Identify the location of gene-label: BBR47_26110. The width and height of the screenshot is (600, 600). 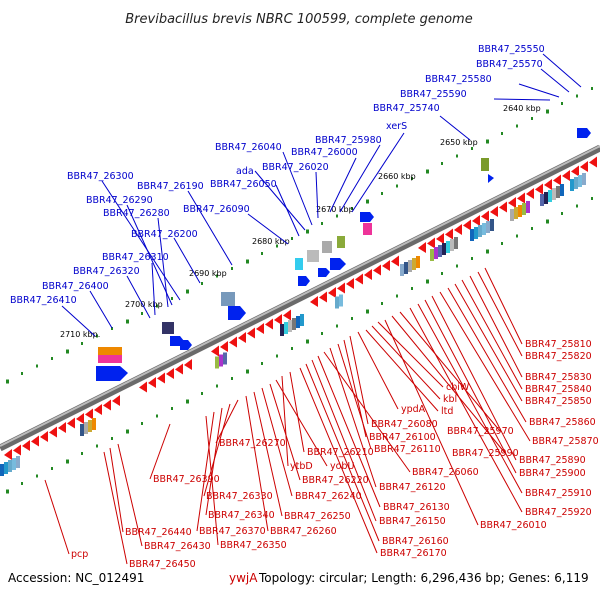
(407, 449).